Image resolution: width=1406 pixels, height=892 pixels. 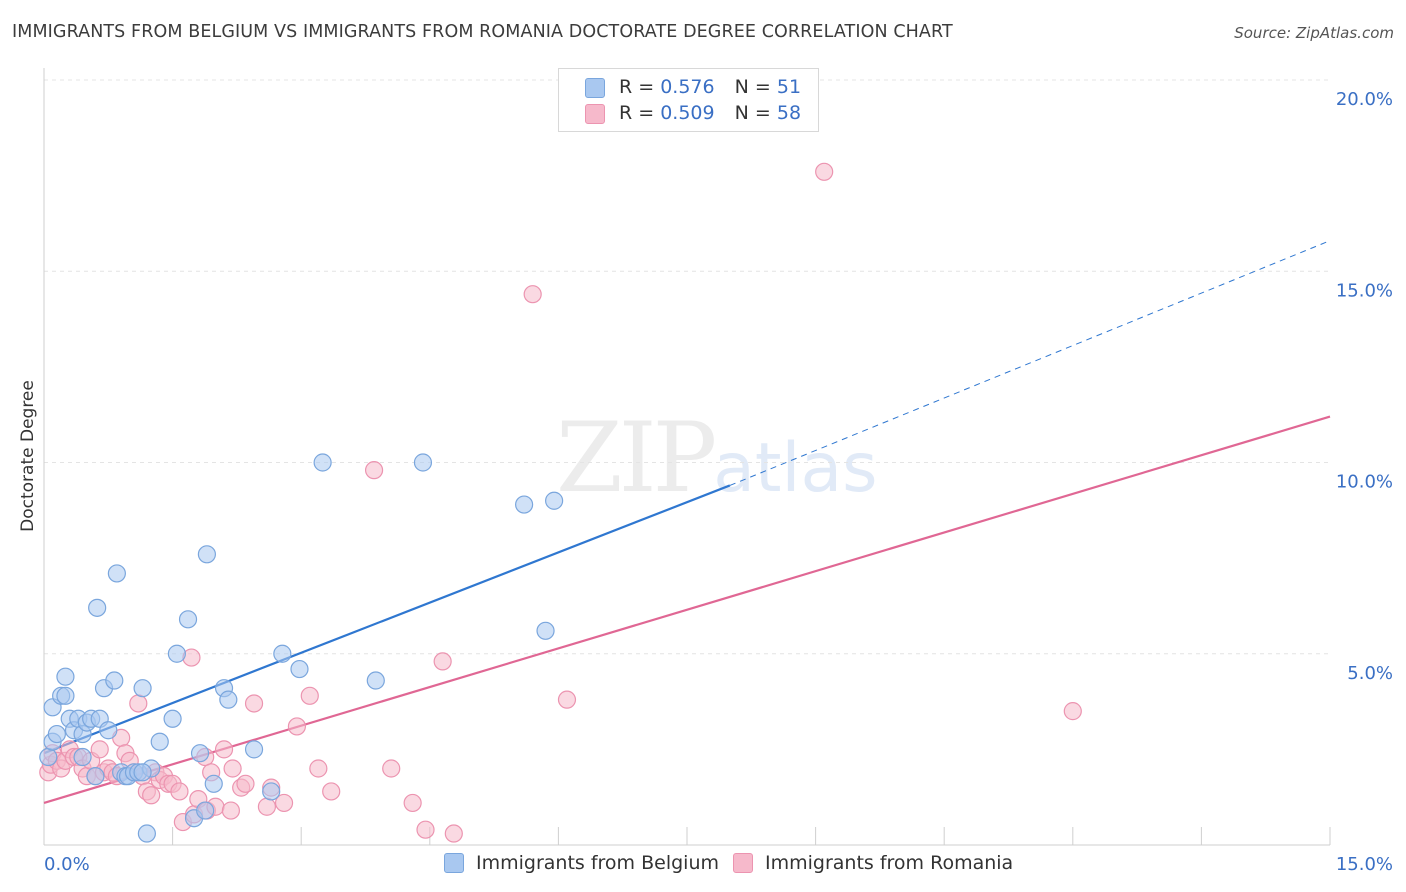 I want to click on legend-n-value-romania: 58, so click(x=789, y=113).